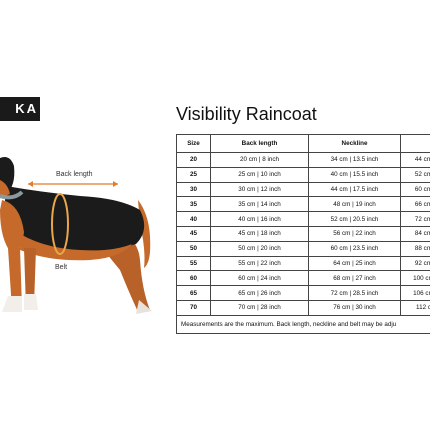  Describe the element at coordinates (193, 174) in the screenshot. I see `cell-size: 25` at that location.